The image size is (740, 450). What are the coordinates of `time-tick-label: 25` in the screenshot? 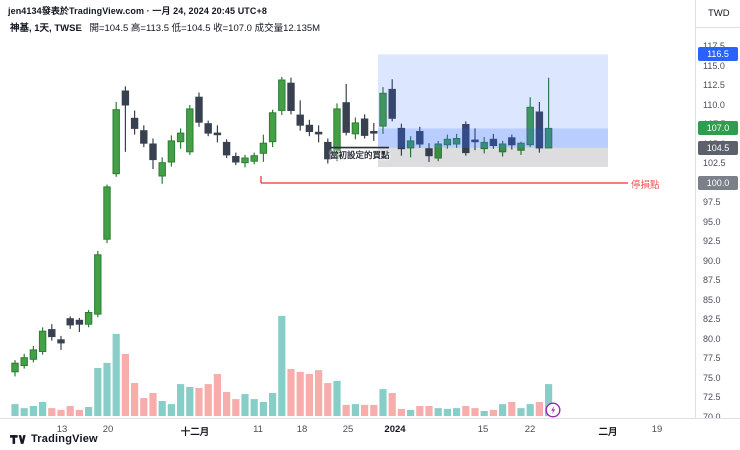 It's located at (348, 429).